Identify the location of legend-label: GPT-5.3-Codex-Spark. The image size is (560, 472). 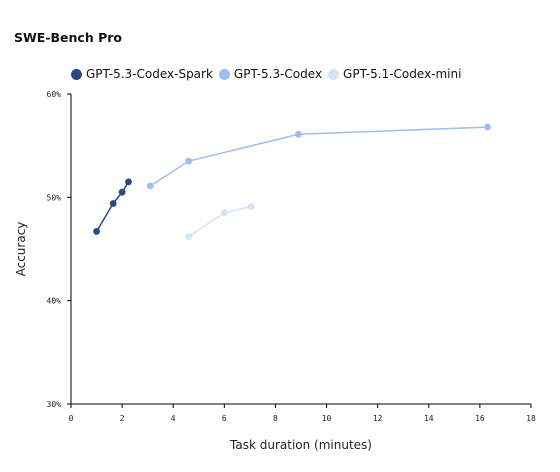
(149, 74).